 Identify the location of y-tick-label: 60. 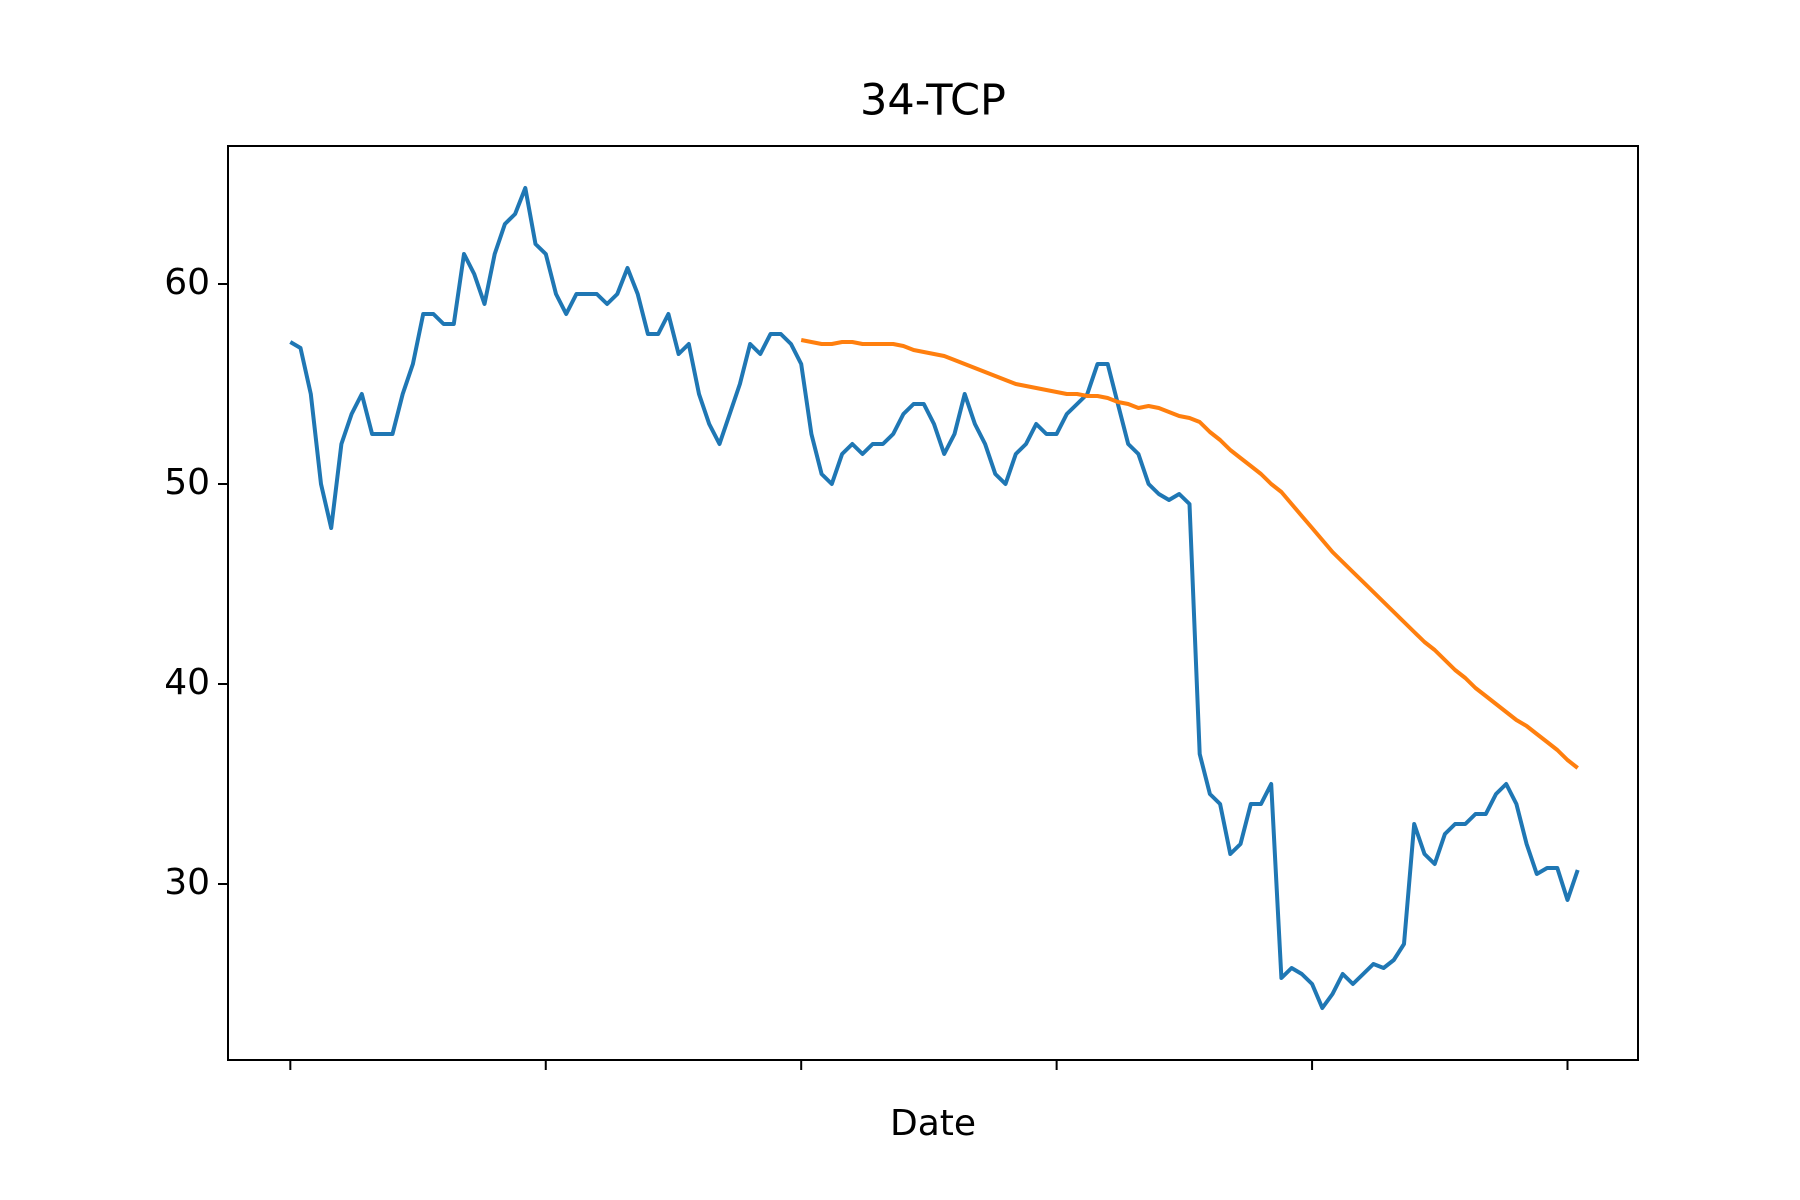
(187, 282).